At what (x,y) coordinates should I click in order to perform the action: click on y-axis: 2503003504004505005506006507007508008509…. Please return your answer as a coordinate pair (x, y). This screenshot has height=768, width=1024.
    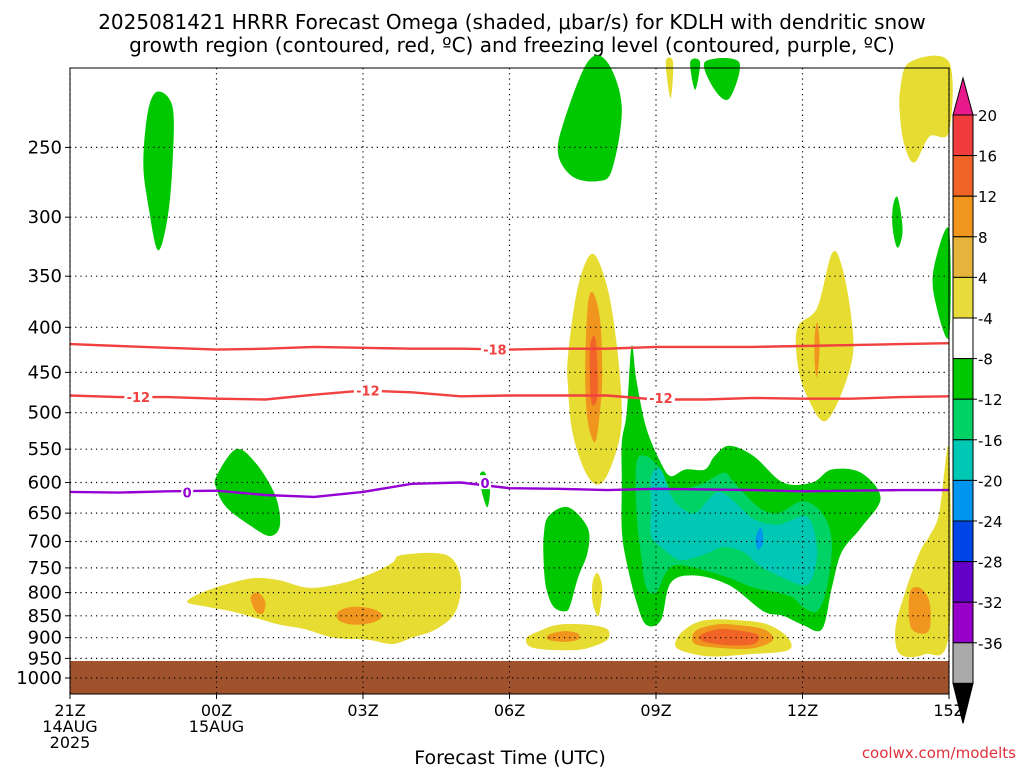
    Looking at the image, I should click on (43, 413).